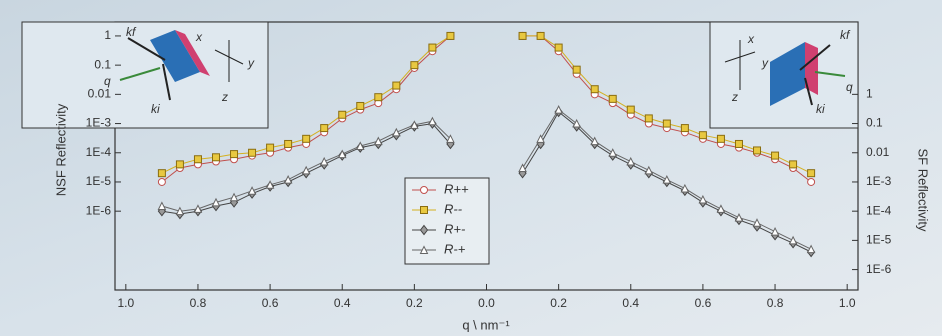 This screenshot has height=336, width=942. Describe the element at coordinates (99, 181) in the screenshot. I see `y-tick-label: 1E-5` at that location.